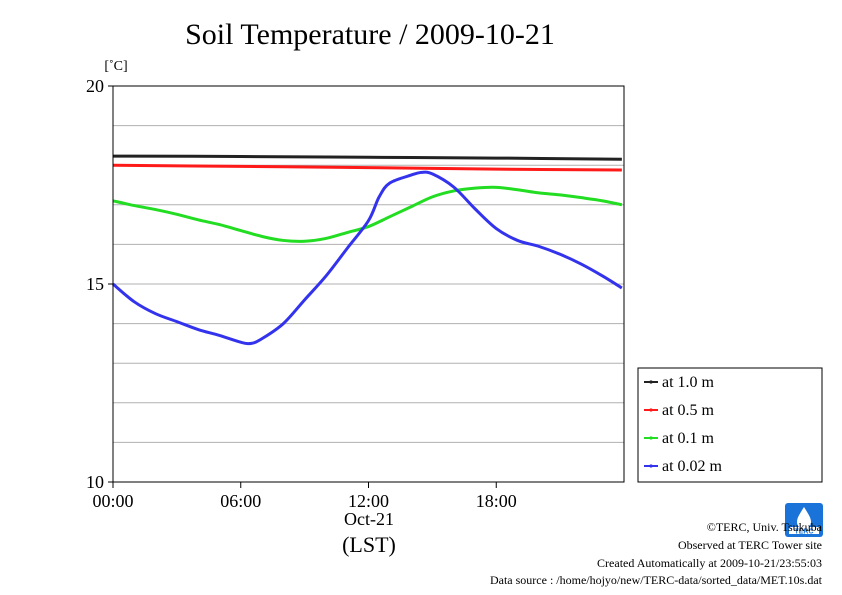  I want to click on x-tick-label: 18:00, so click(496, 501).